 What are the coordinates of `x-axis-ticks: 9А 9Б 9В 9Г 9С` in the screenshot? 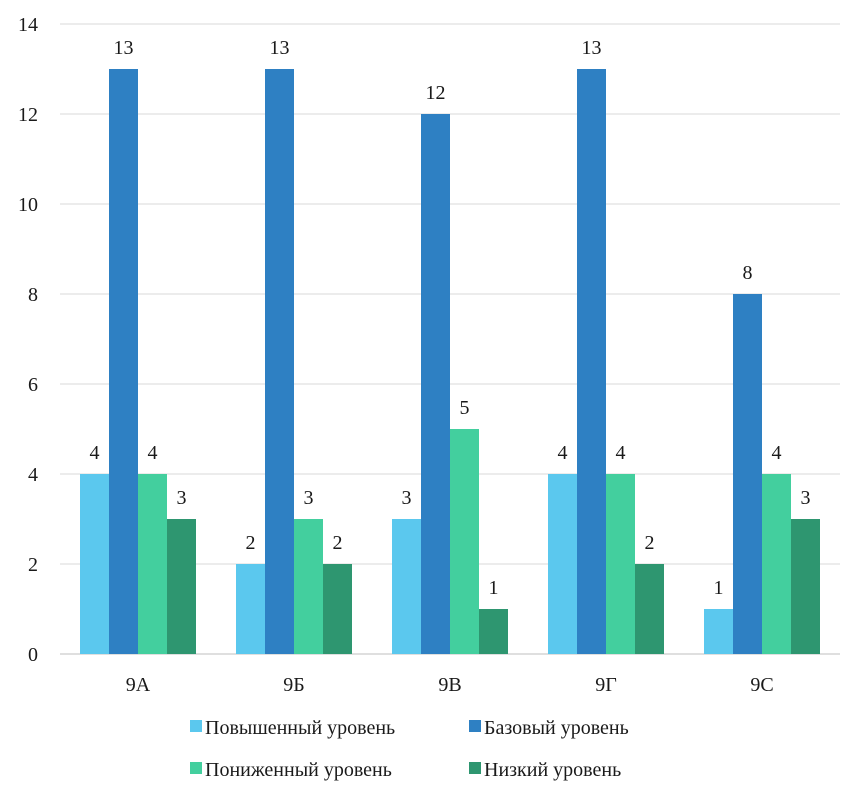 It's located at (450, 685).